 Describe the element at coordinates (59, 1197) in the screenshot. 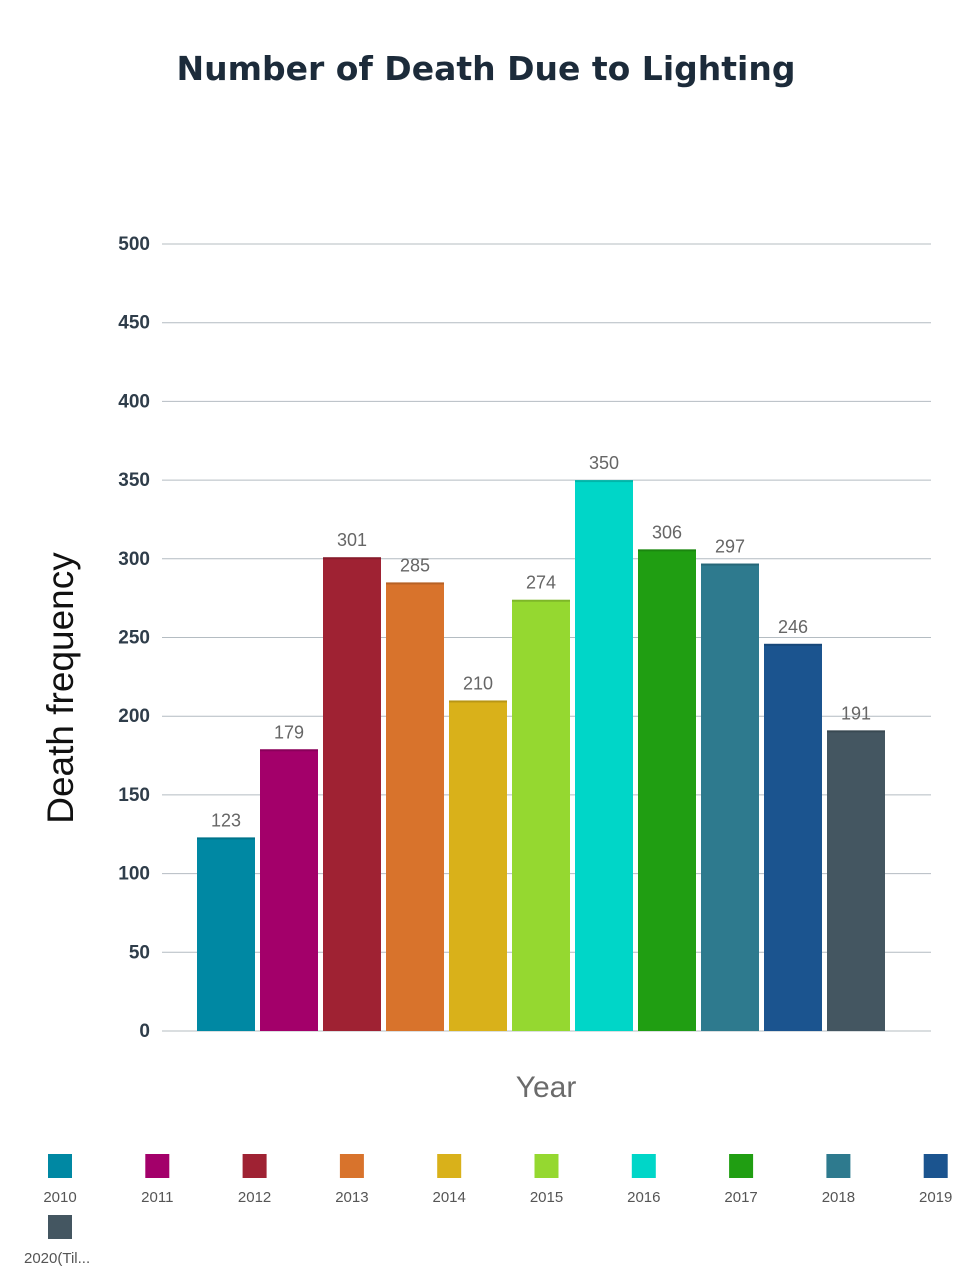

I see `legend-label: 2010` at that location.